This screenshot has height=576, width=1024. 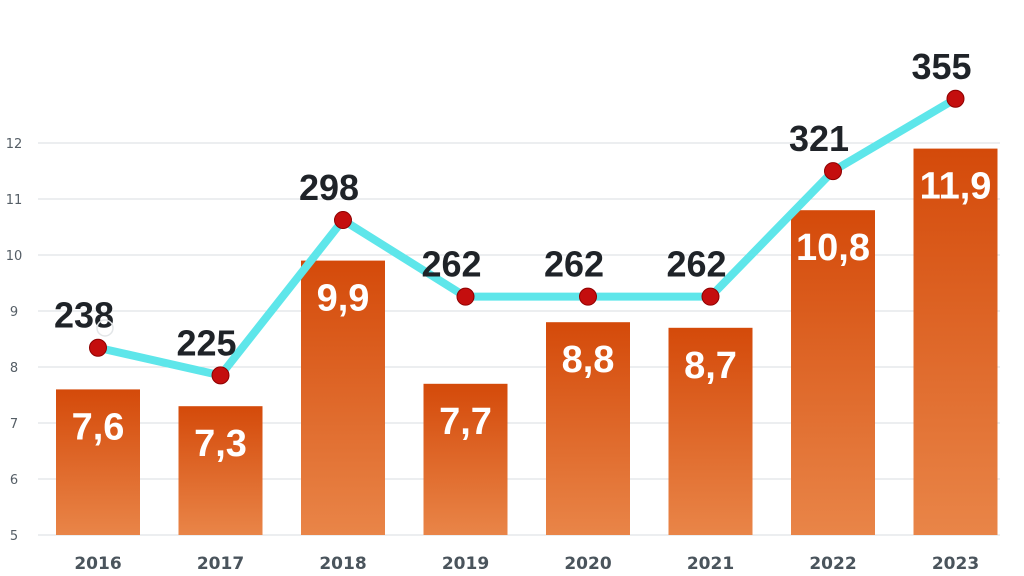 What do you see at coordinates (526, 564) in the screenshot?
I see `x-axis-ticks: 2016 2017 2018 2019 2020 2021 2022 2023` at bounding box center [526, 564].